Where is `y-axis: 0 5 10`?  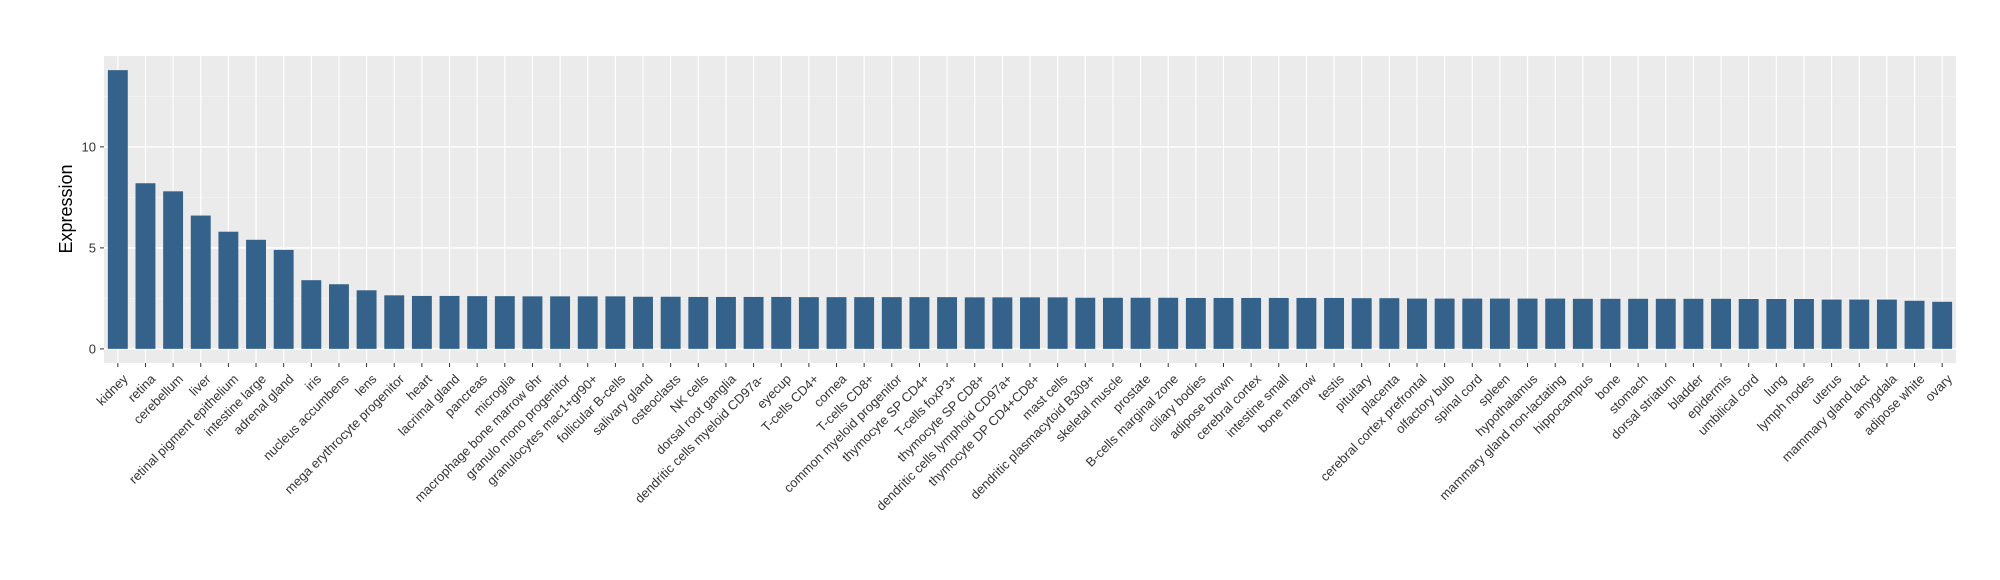 y-axis: 0 5 10 is located at coordinates (93, 247).